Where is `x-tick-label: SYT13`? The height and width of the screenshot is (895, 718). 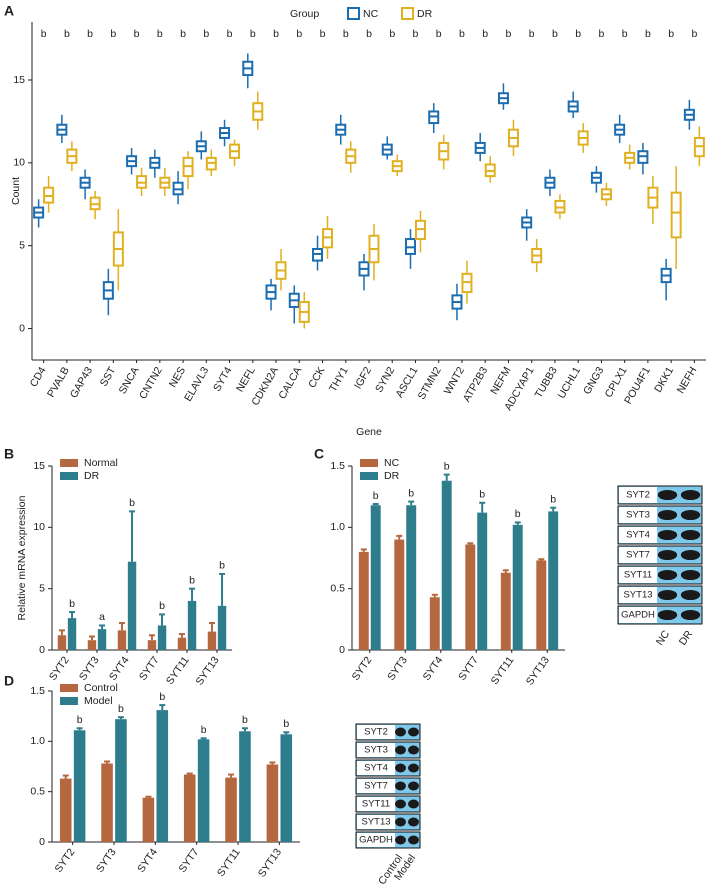 x-tick-label: SYT13 is located at coordinates (207, 670).